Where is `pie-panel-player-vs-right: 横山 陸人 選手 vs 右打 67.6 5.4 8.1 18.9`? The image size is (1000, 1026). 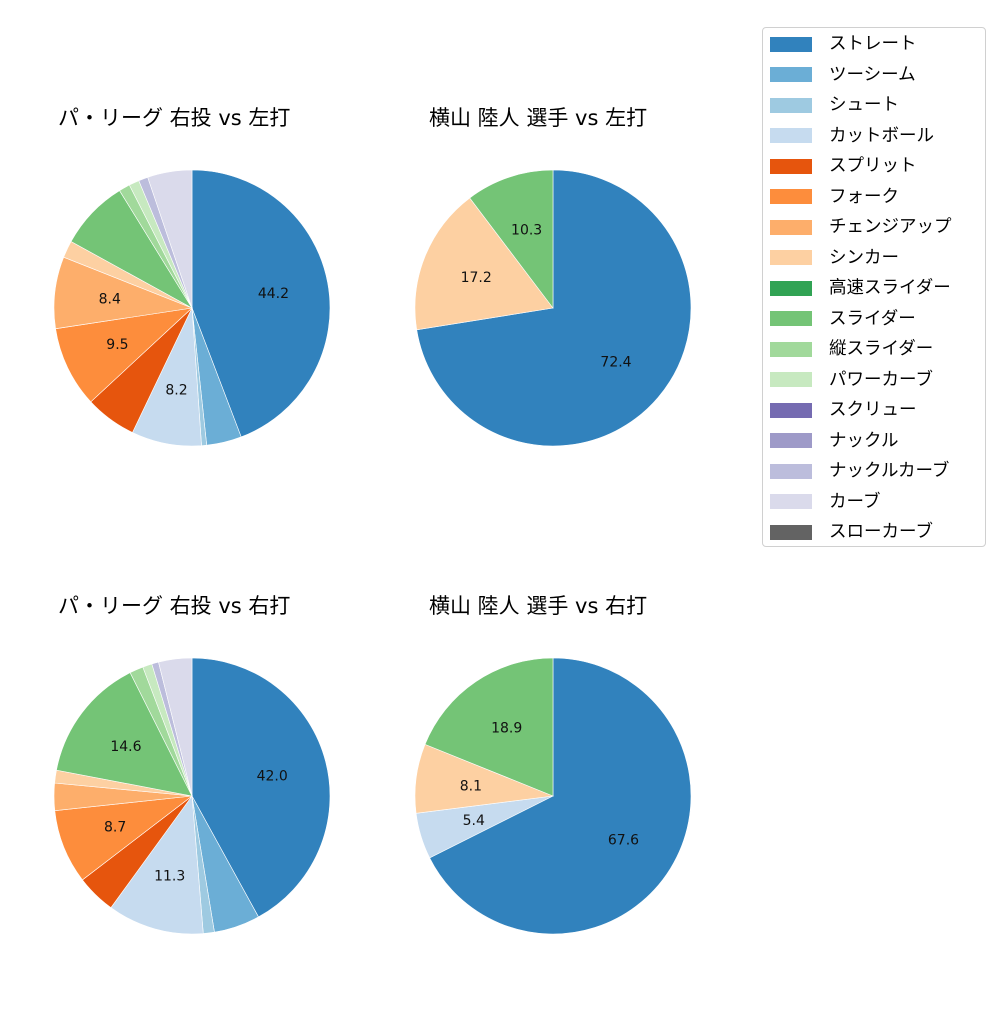
pie-panel-player-vs-right: 横山 陸人 選手 vs 右打 67.6 5.4 8.1 18.9 is located at coordinates (583, 806).